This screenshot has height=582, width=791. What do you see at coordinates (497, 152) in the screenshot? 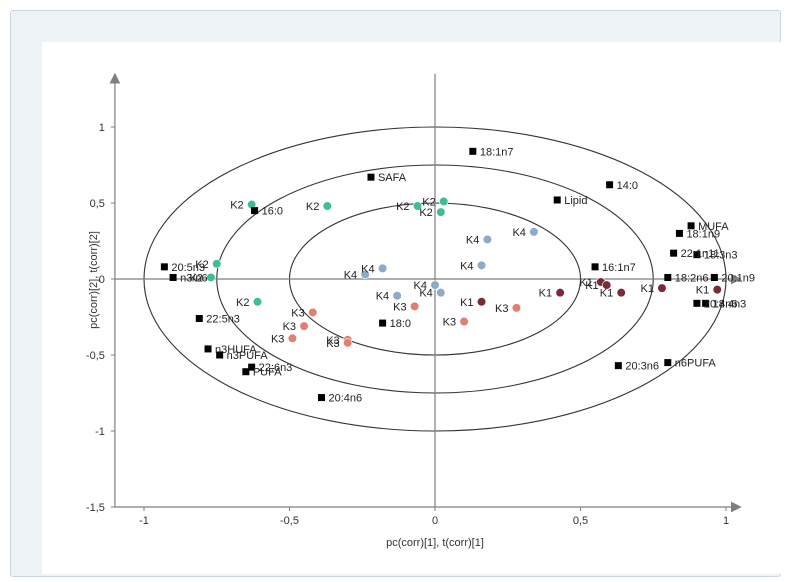
I see `variable-label: 18:1n7` at bounding box center [497, 152].